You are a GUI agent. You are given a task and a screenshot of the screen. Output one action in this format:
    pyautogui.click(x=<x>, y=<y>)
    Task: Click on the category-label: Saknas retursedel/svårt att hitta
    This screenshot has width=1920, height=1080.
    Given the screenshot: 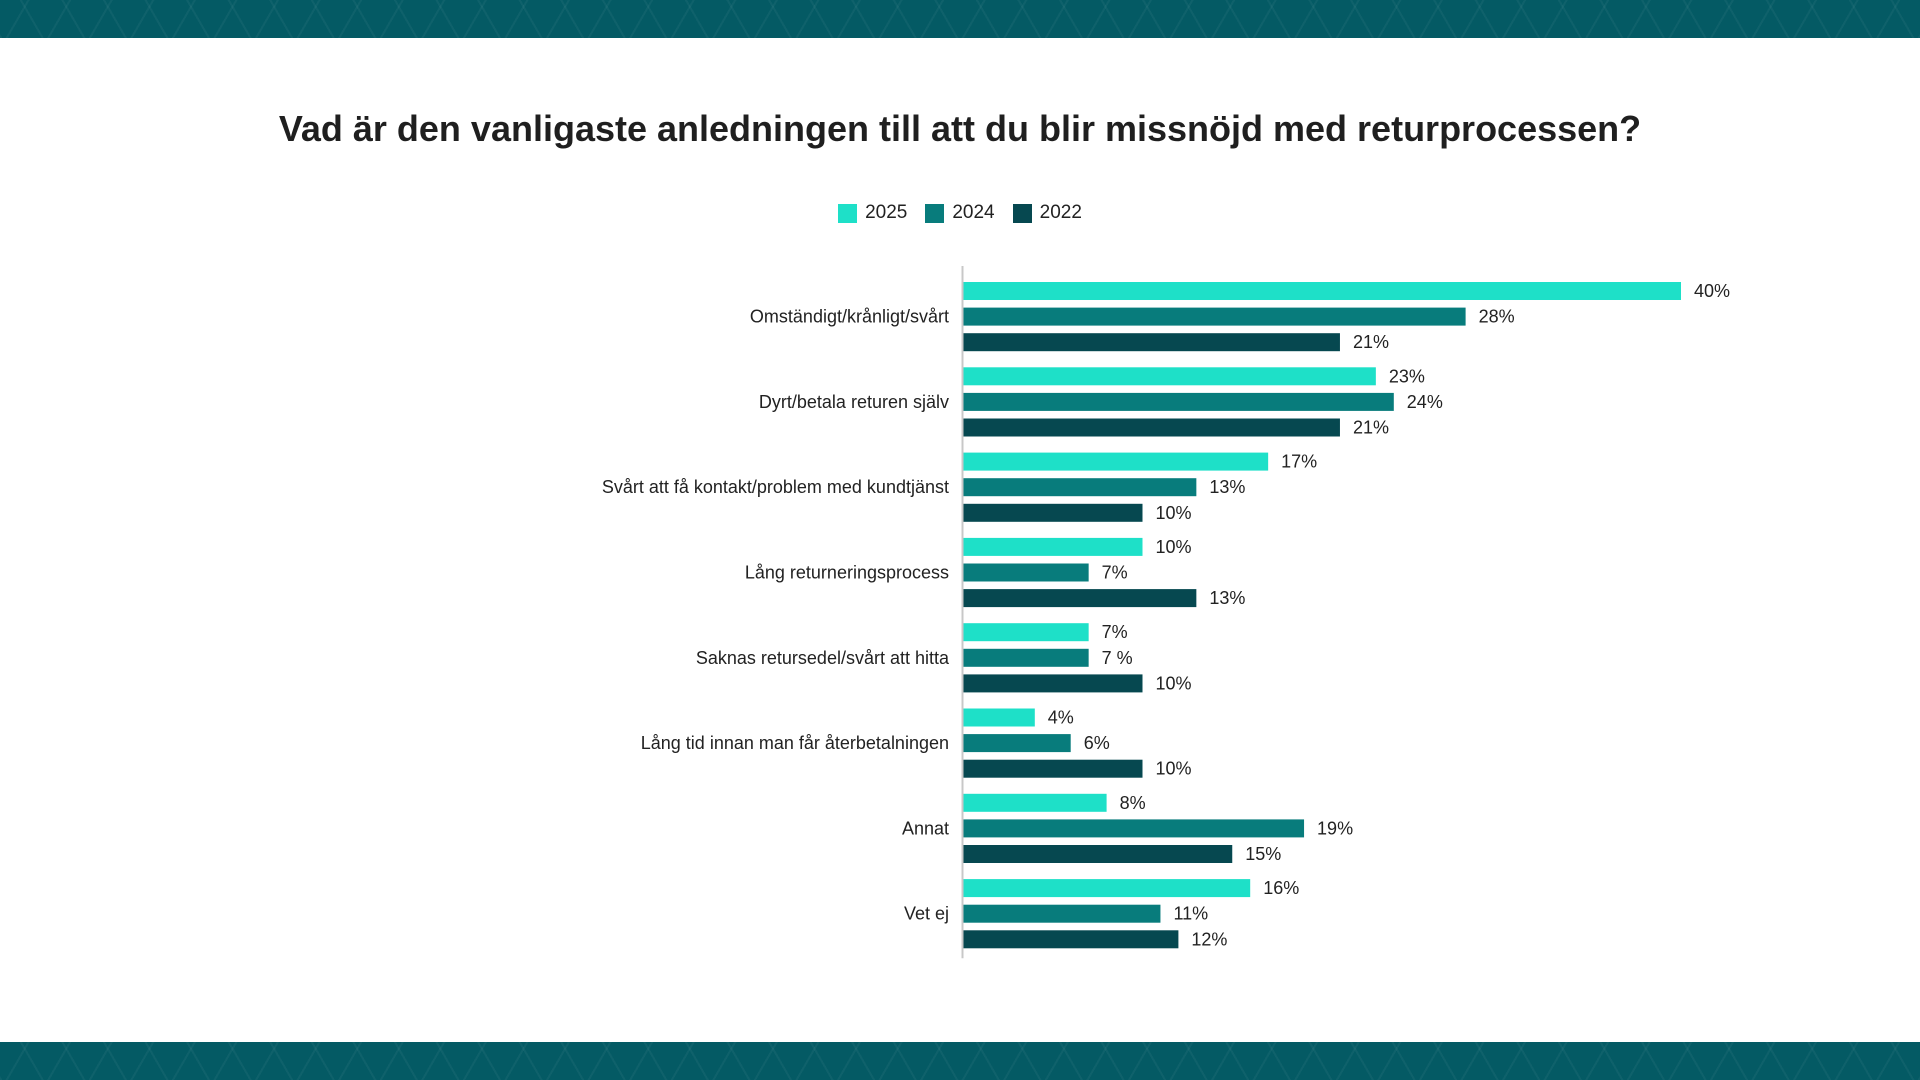 What is the action you would take?
    pyautogui.click(x=823, y=658)
    